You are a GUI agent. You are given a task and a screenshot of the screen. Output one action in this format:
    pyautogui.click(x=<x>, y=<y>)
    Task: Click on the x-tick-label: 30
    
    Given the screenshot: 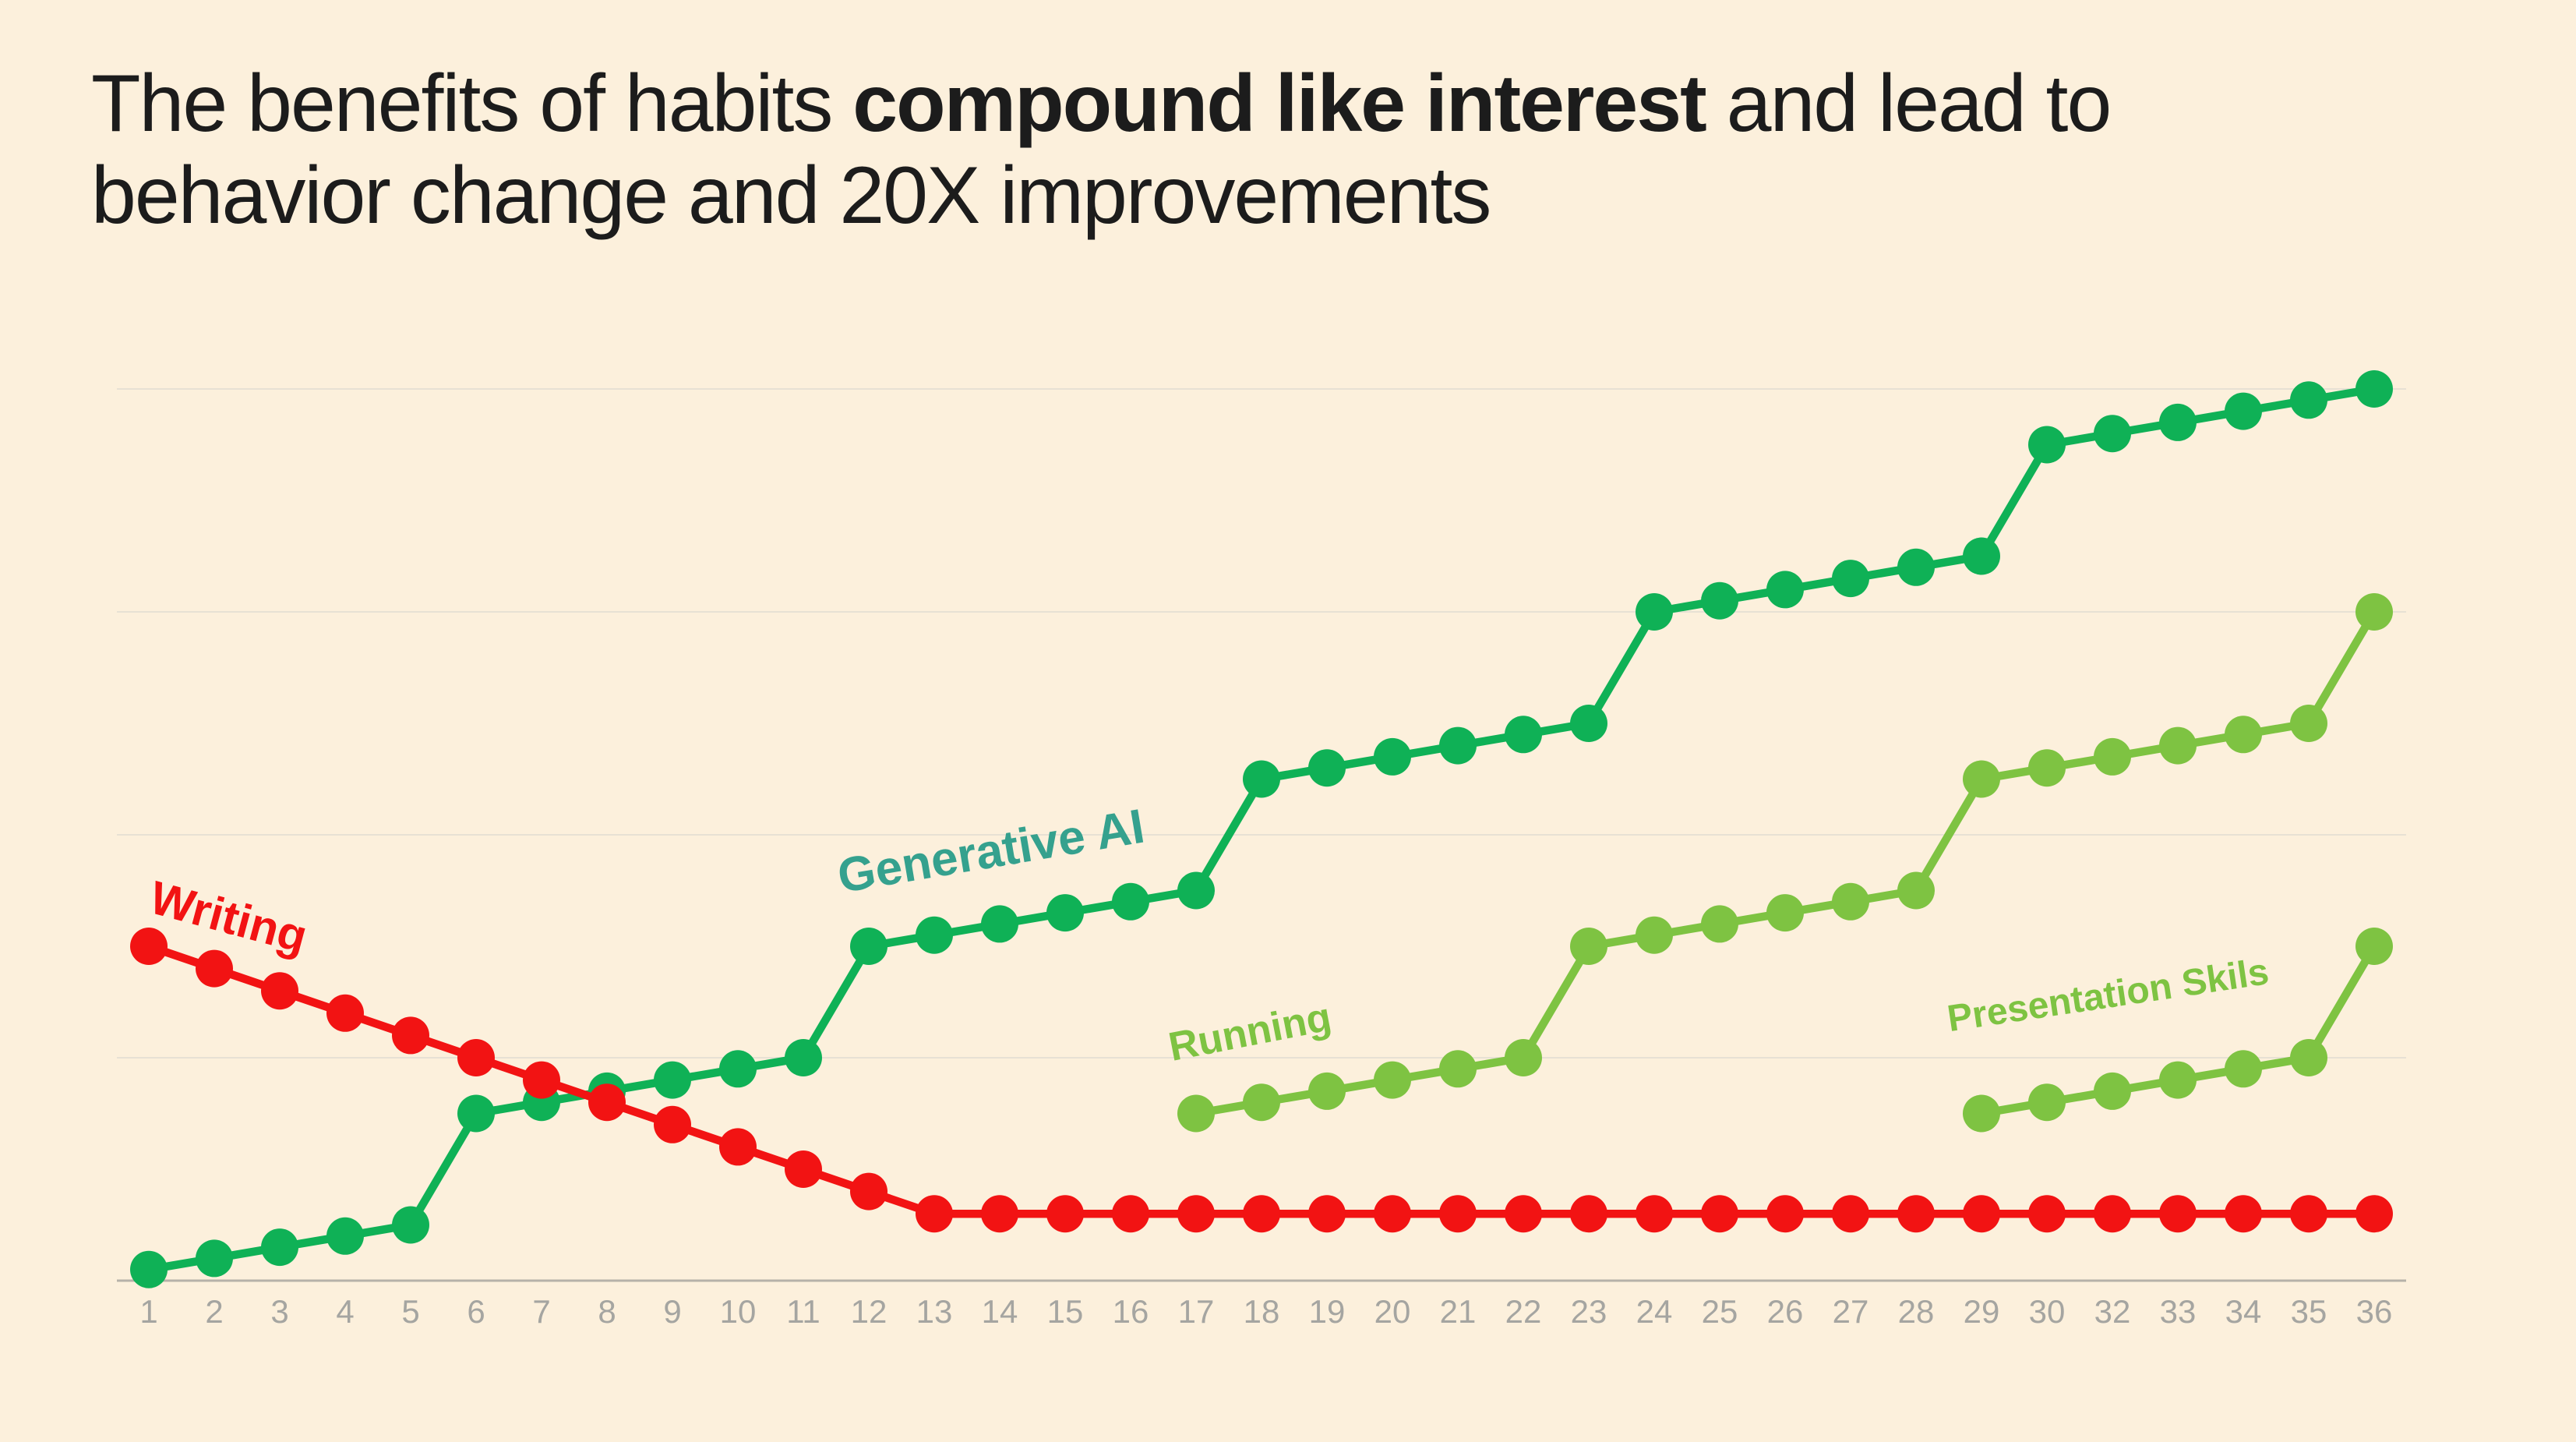 What is the action you would take?
    pyautogui.click(x=2047, y=1311)
    